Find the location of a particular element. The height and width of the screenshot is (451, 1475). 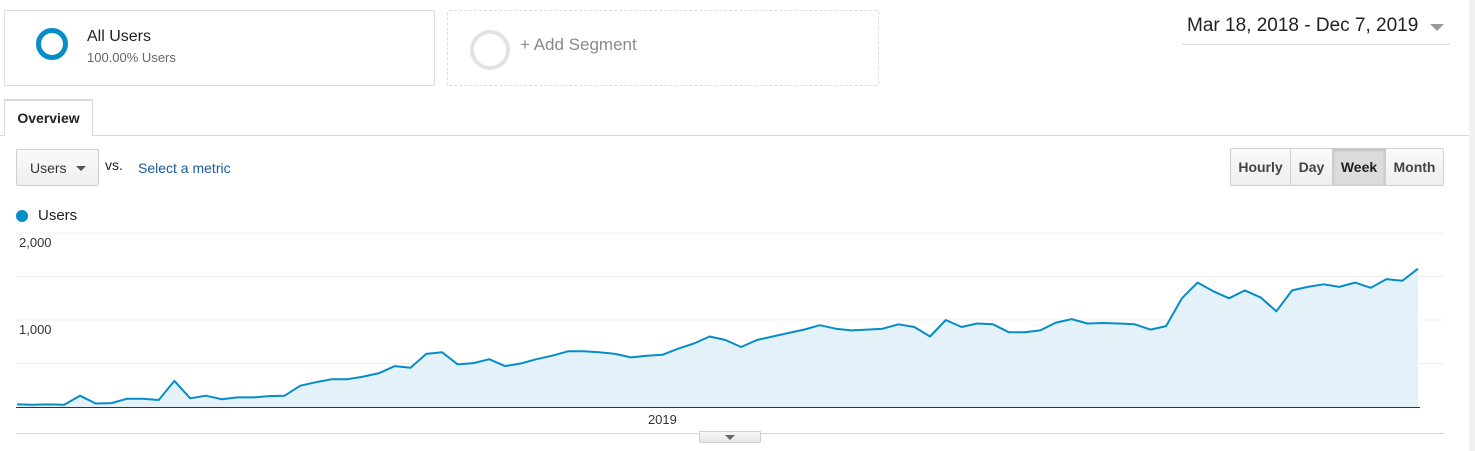

date-range-picker: Mar 18, 2018 - Dec 7, 2019 is located at coordinates (1316, 27).